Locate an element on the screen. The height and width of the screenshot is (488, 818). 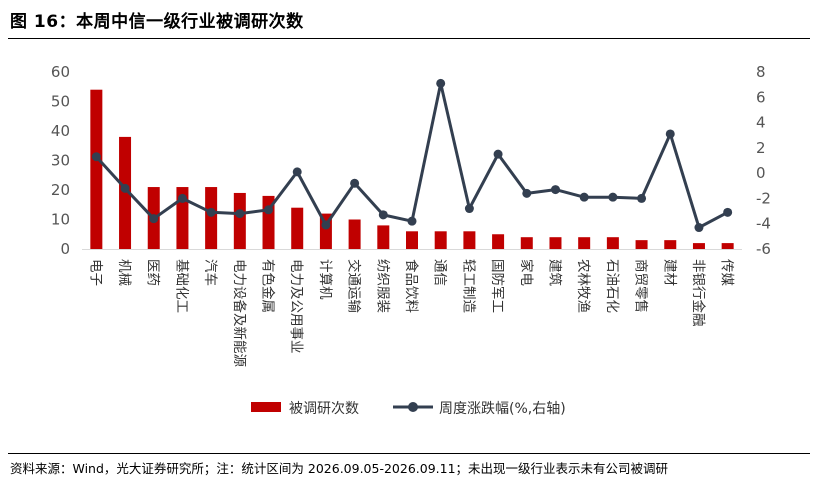
figure-title: 图 16：本周中信一级行业被调研次数 is located at coordinates (157, 22).